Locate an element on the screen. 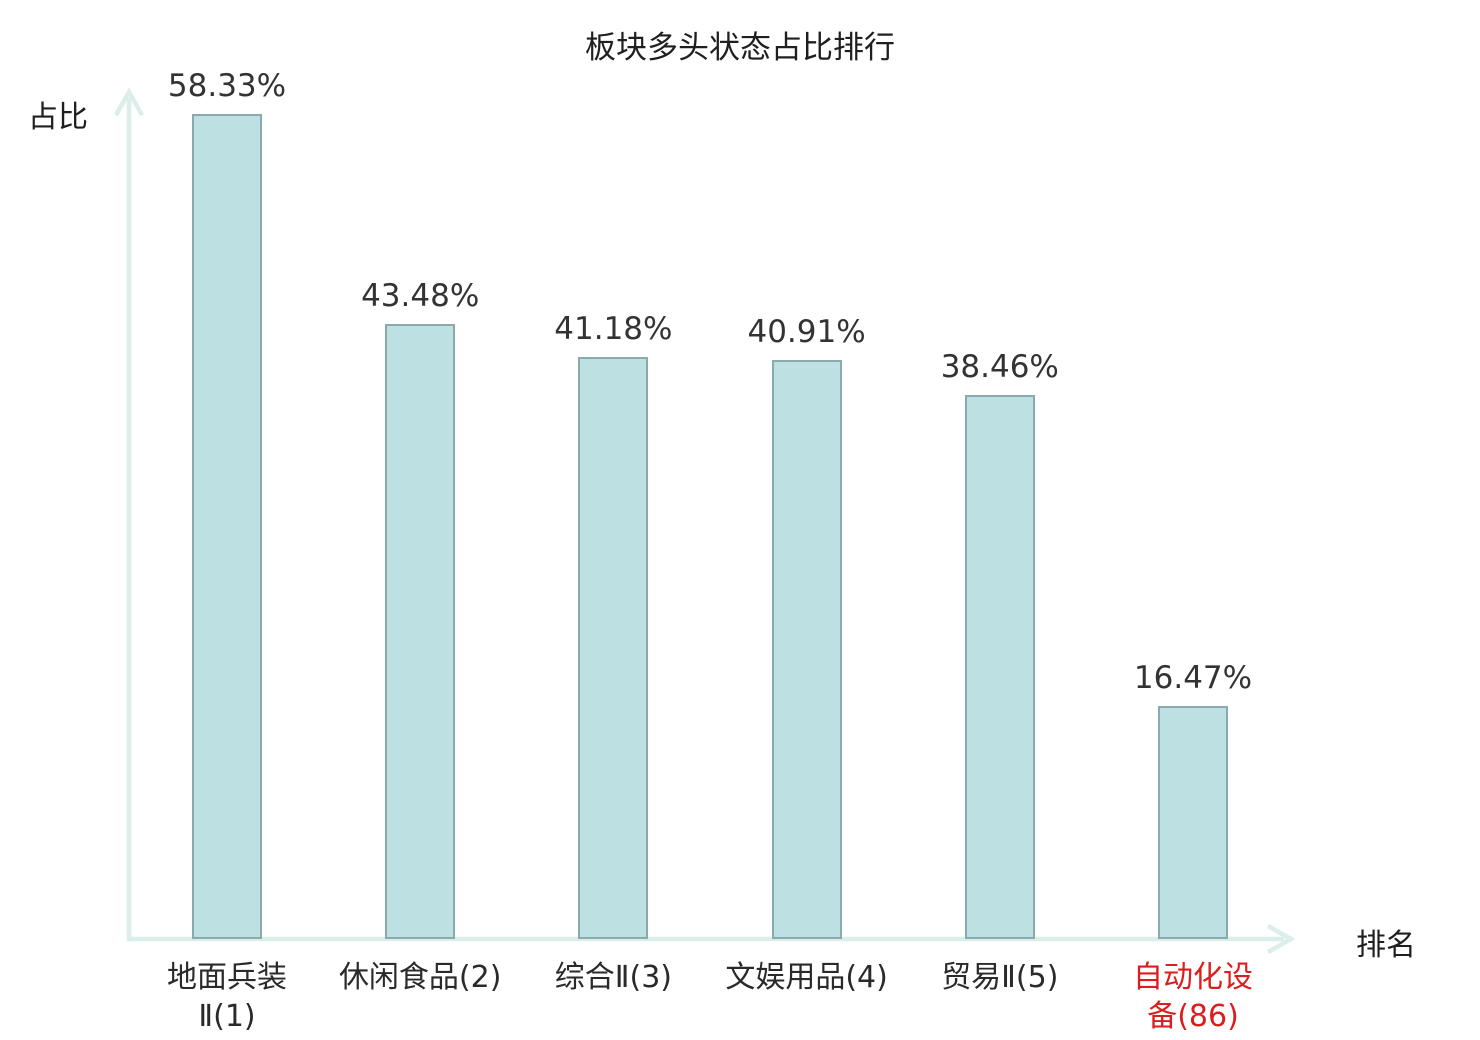  bar-value-label: 16.47% is located at coordinates (1193, 678).